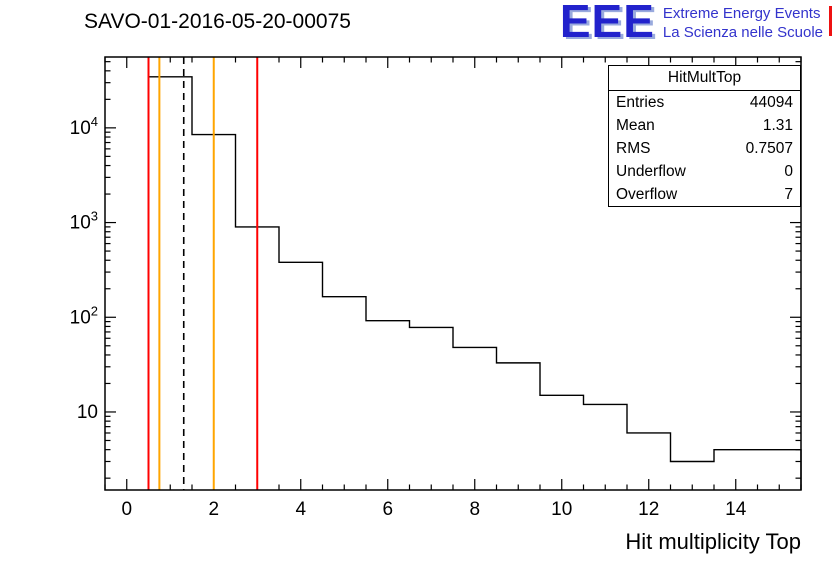 This screenshot has width=836, height=572. What do you see at coordinates (126, 509) in the screenshot?
I see `x-tick-label: 0` at bounding box center [126, 509].